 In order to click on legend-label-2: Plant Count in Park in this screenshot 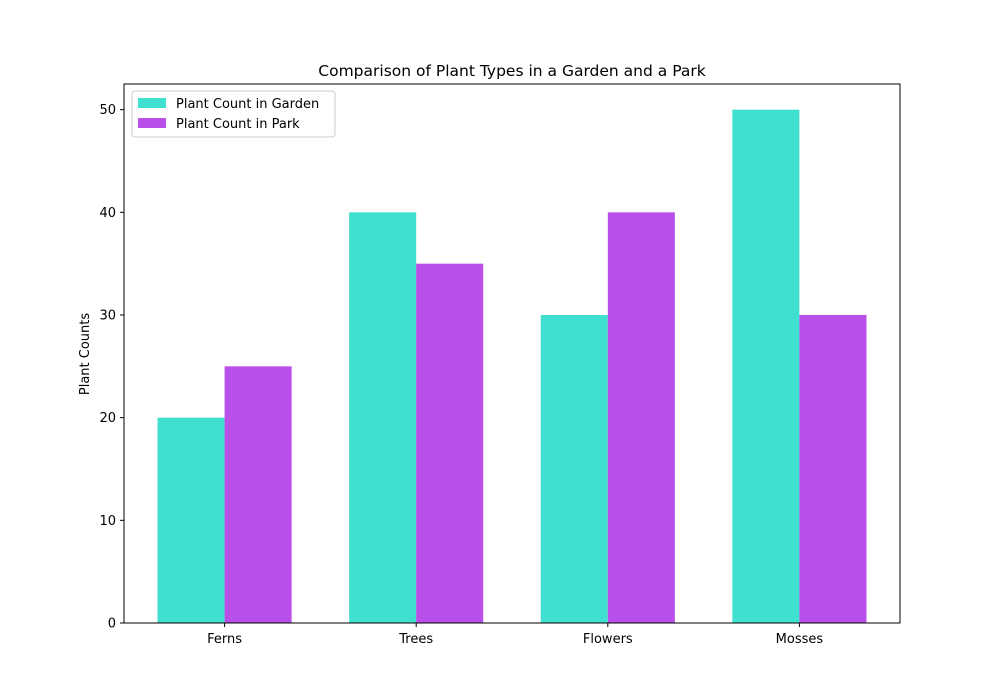, I will do `click(238, 124)`.